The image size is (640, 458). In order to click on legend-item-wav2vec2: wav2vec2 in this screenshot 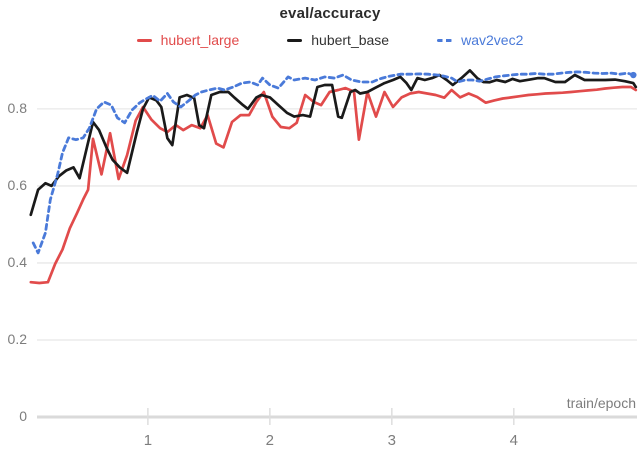, I will do `click(480, 40)`.